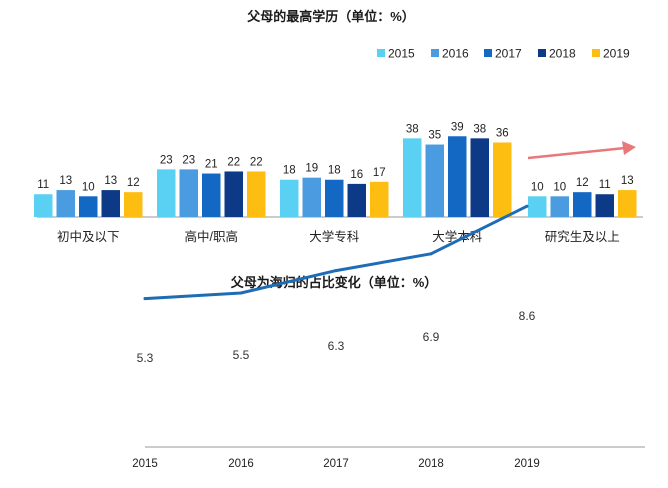 The image size is (668, 488). Describe the element at coordinates (542, 53) in the screenshot. I see `legend-swatch-2018` at that location.